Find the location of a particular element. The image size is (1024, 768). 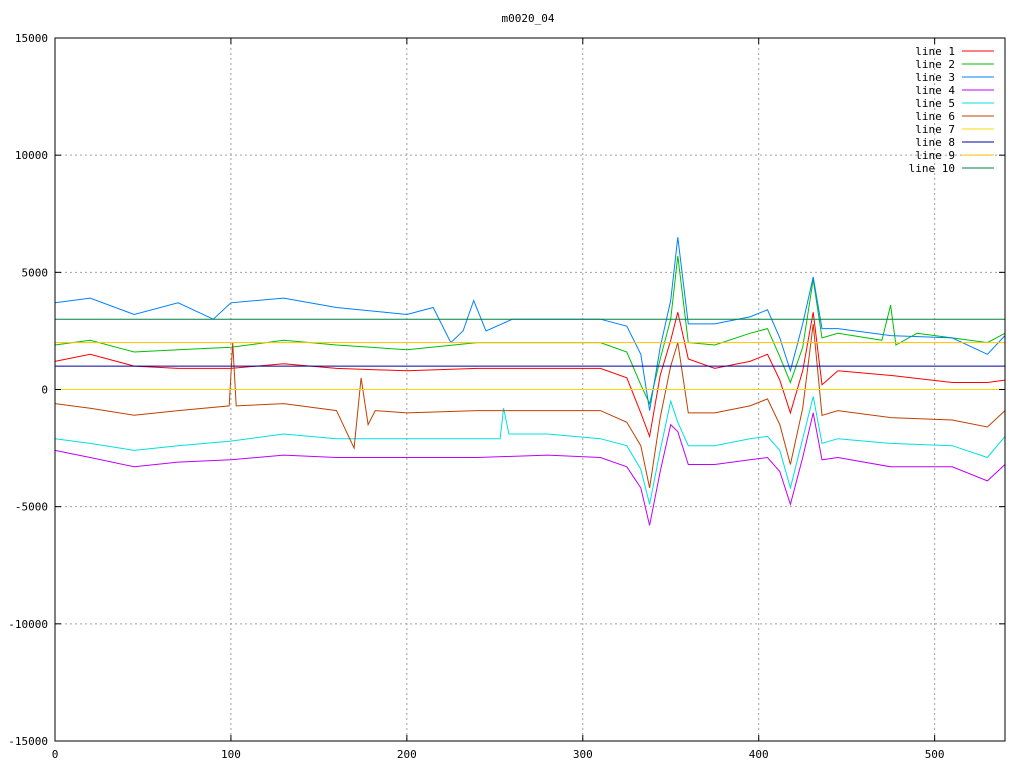

legend-label: line 9 is located at coordinates (935, 155).